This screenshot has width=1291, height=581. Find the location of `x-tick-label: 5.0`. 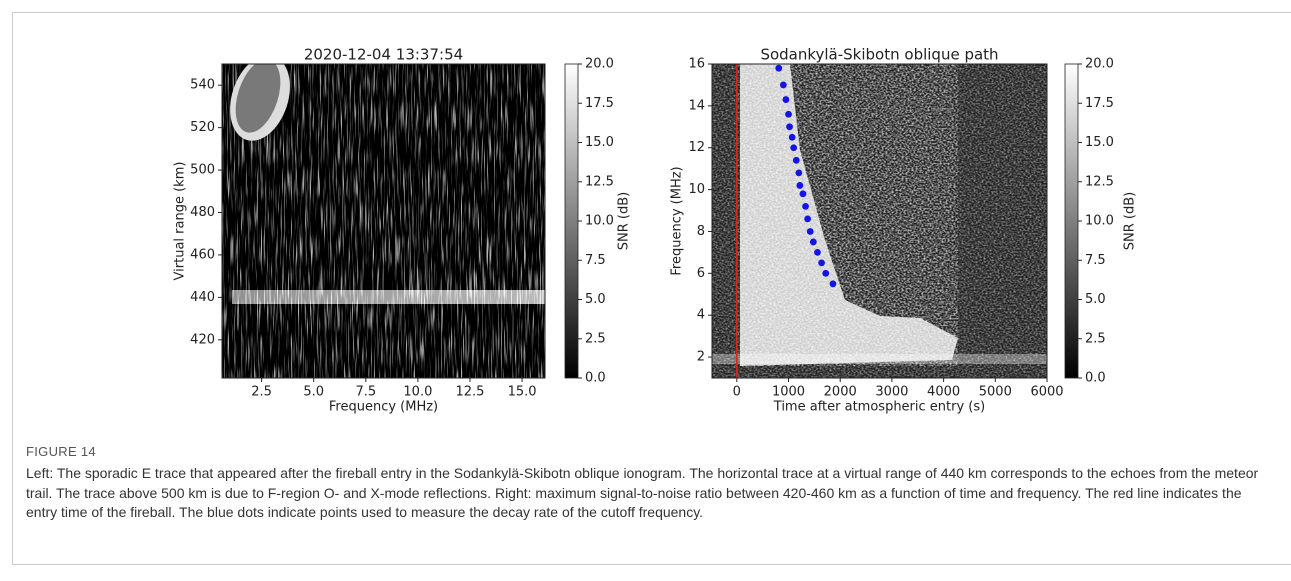

x-tick-label: 5.0 is located at coordinates (313, 392).